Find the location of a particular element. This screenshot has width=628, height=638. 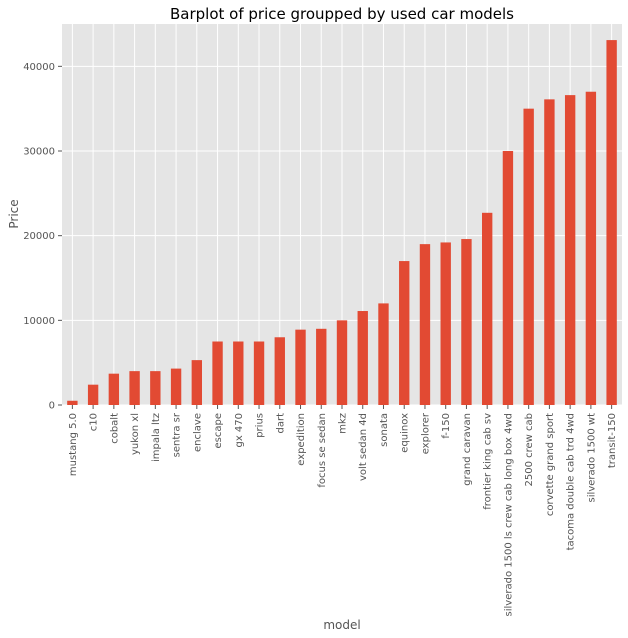

x-axis-label: model is located at coordinates (341, 625).